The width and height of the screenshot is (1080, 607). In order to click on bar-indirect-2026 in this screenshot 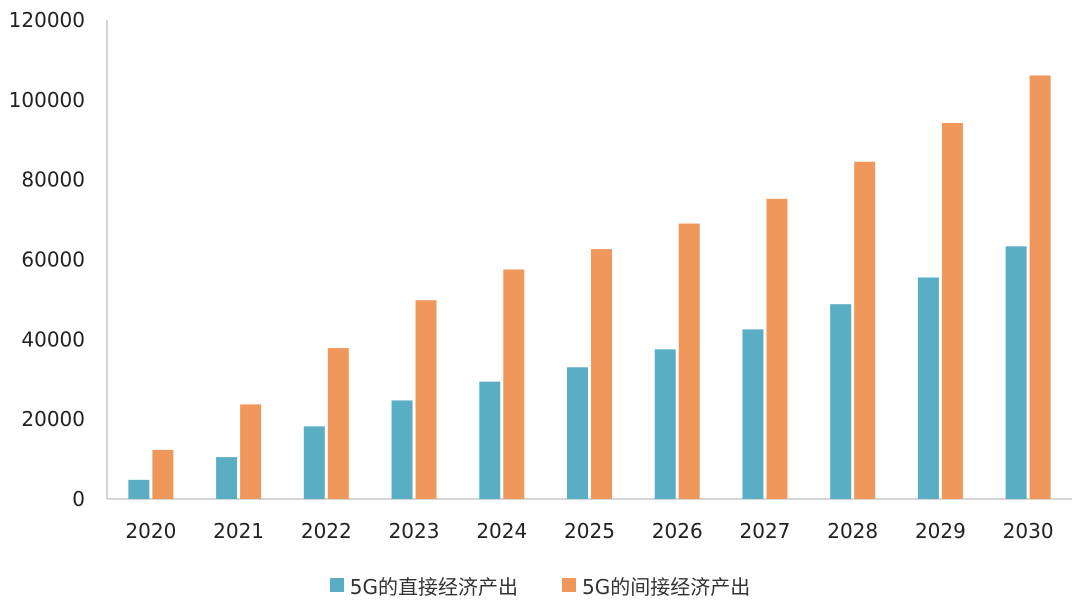, I will do `click(689, 361)`.